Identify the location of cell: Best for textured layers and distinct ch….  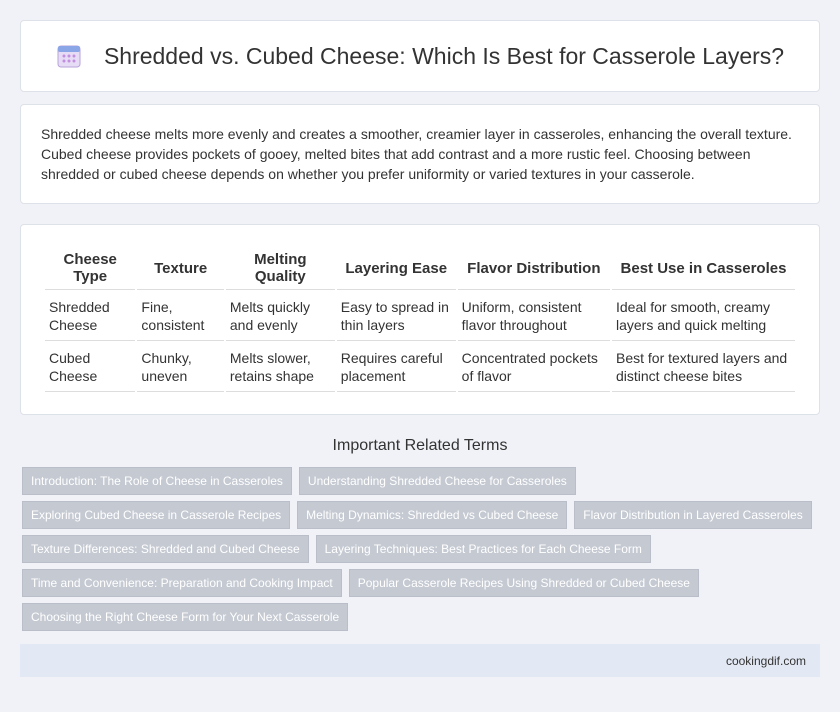
(703, 367).